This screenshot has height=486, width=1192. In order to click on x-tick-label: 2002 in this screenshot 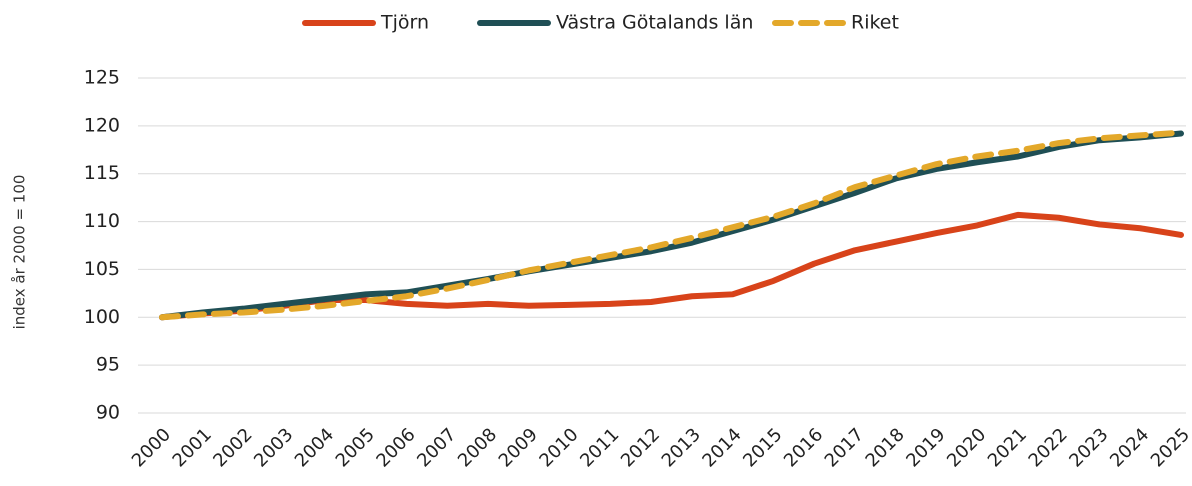, I will do `click(232, 447)`.